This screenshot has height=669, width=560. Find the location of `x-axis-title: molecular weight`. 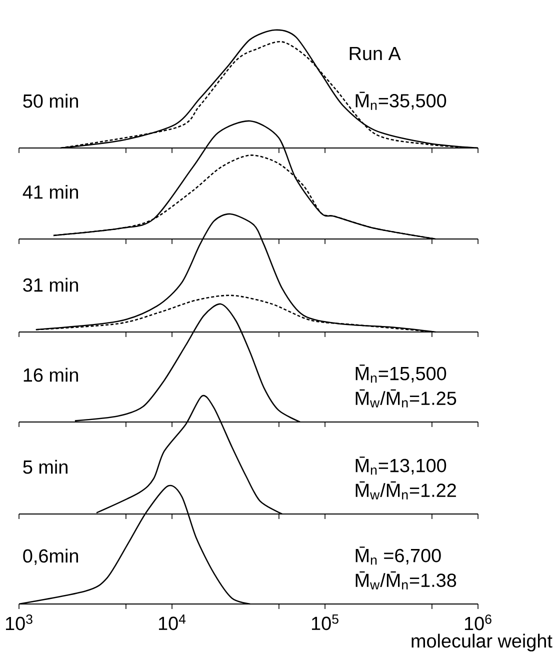

x-axis-title: molecular weight is located at coordinates (482, 643).